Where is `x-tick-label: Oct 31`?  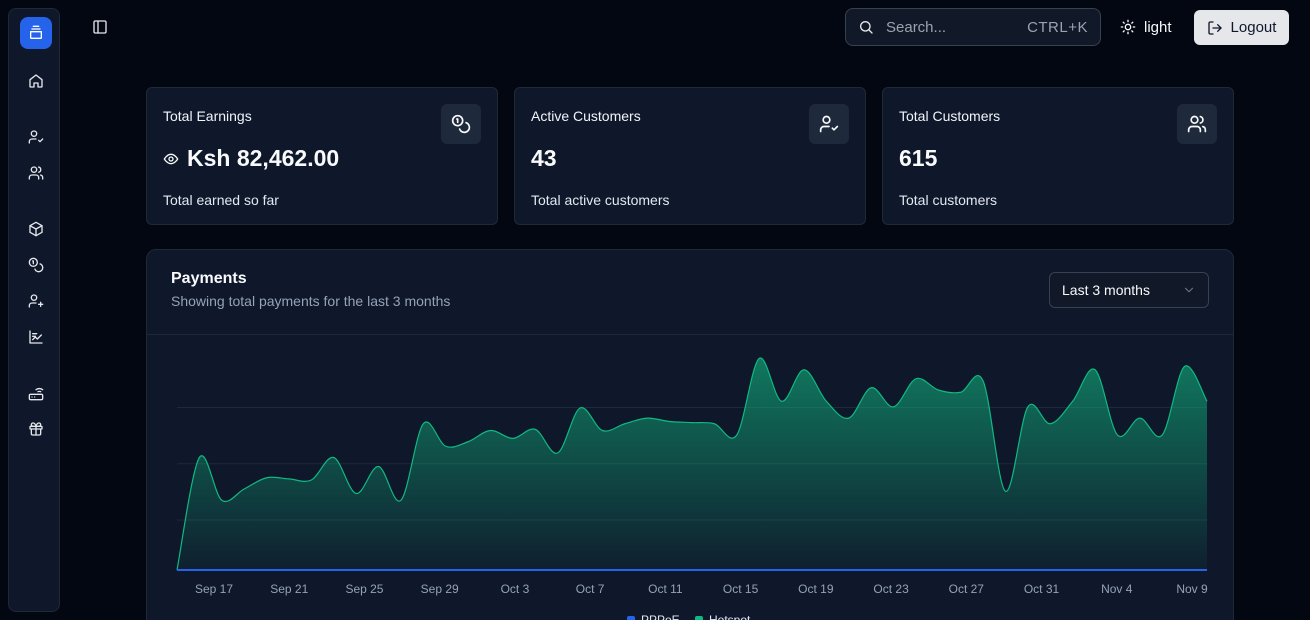 x-tick-label: Oct 31 is located at coordinates (1042, 589).